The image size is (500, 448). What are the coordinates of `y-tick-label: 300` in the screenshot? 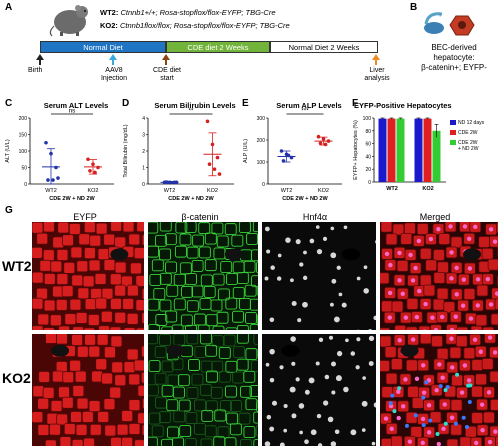 It's located at (261, 119).